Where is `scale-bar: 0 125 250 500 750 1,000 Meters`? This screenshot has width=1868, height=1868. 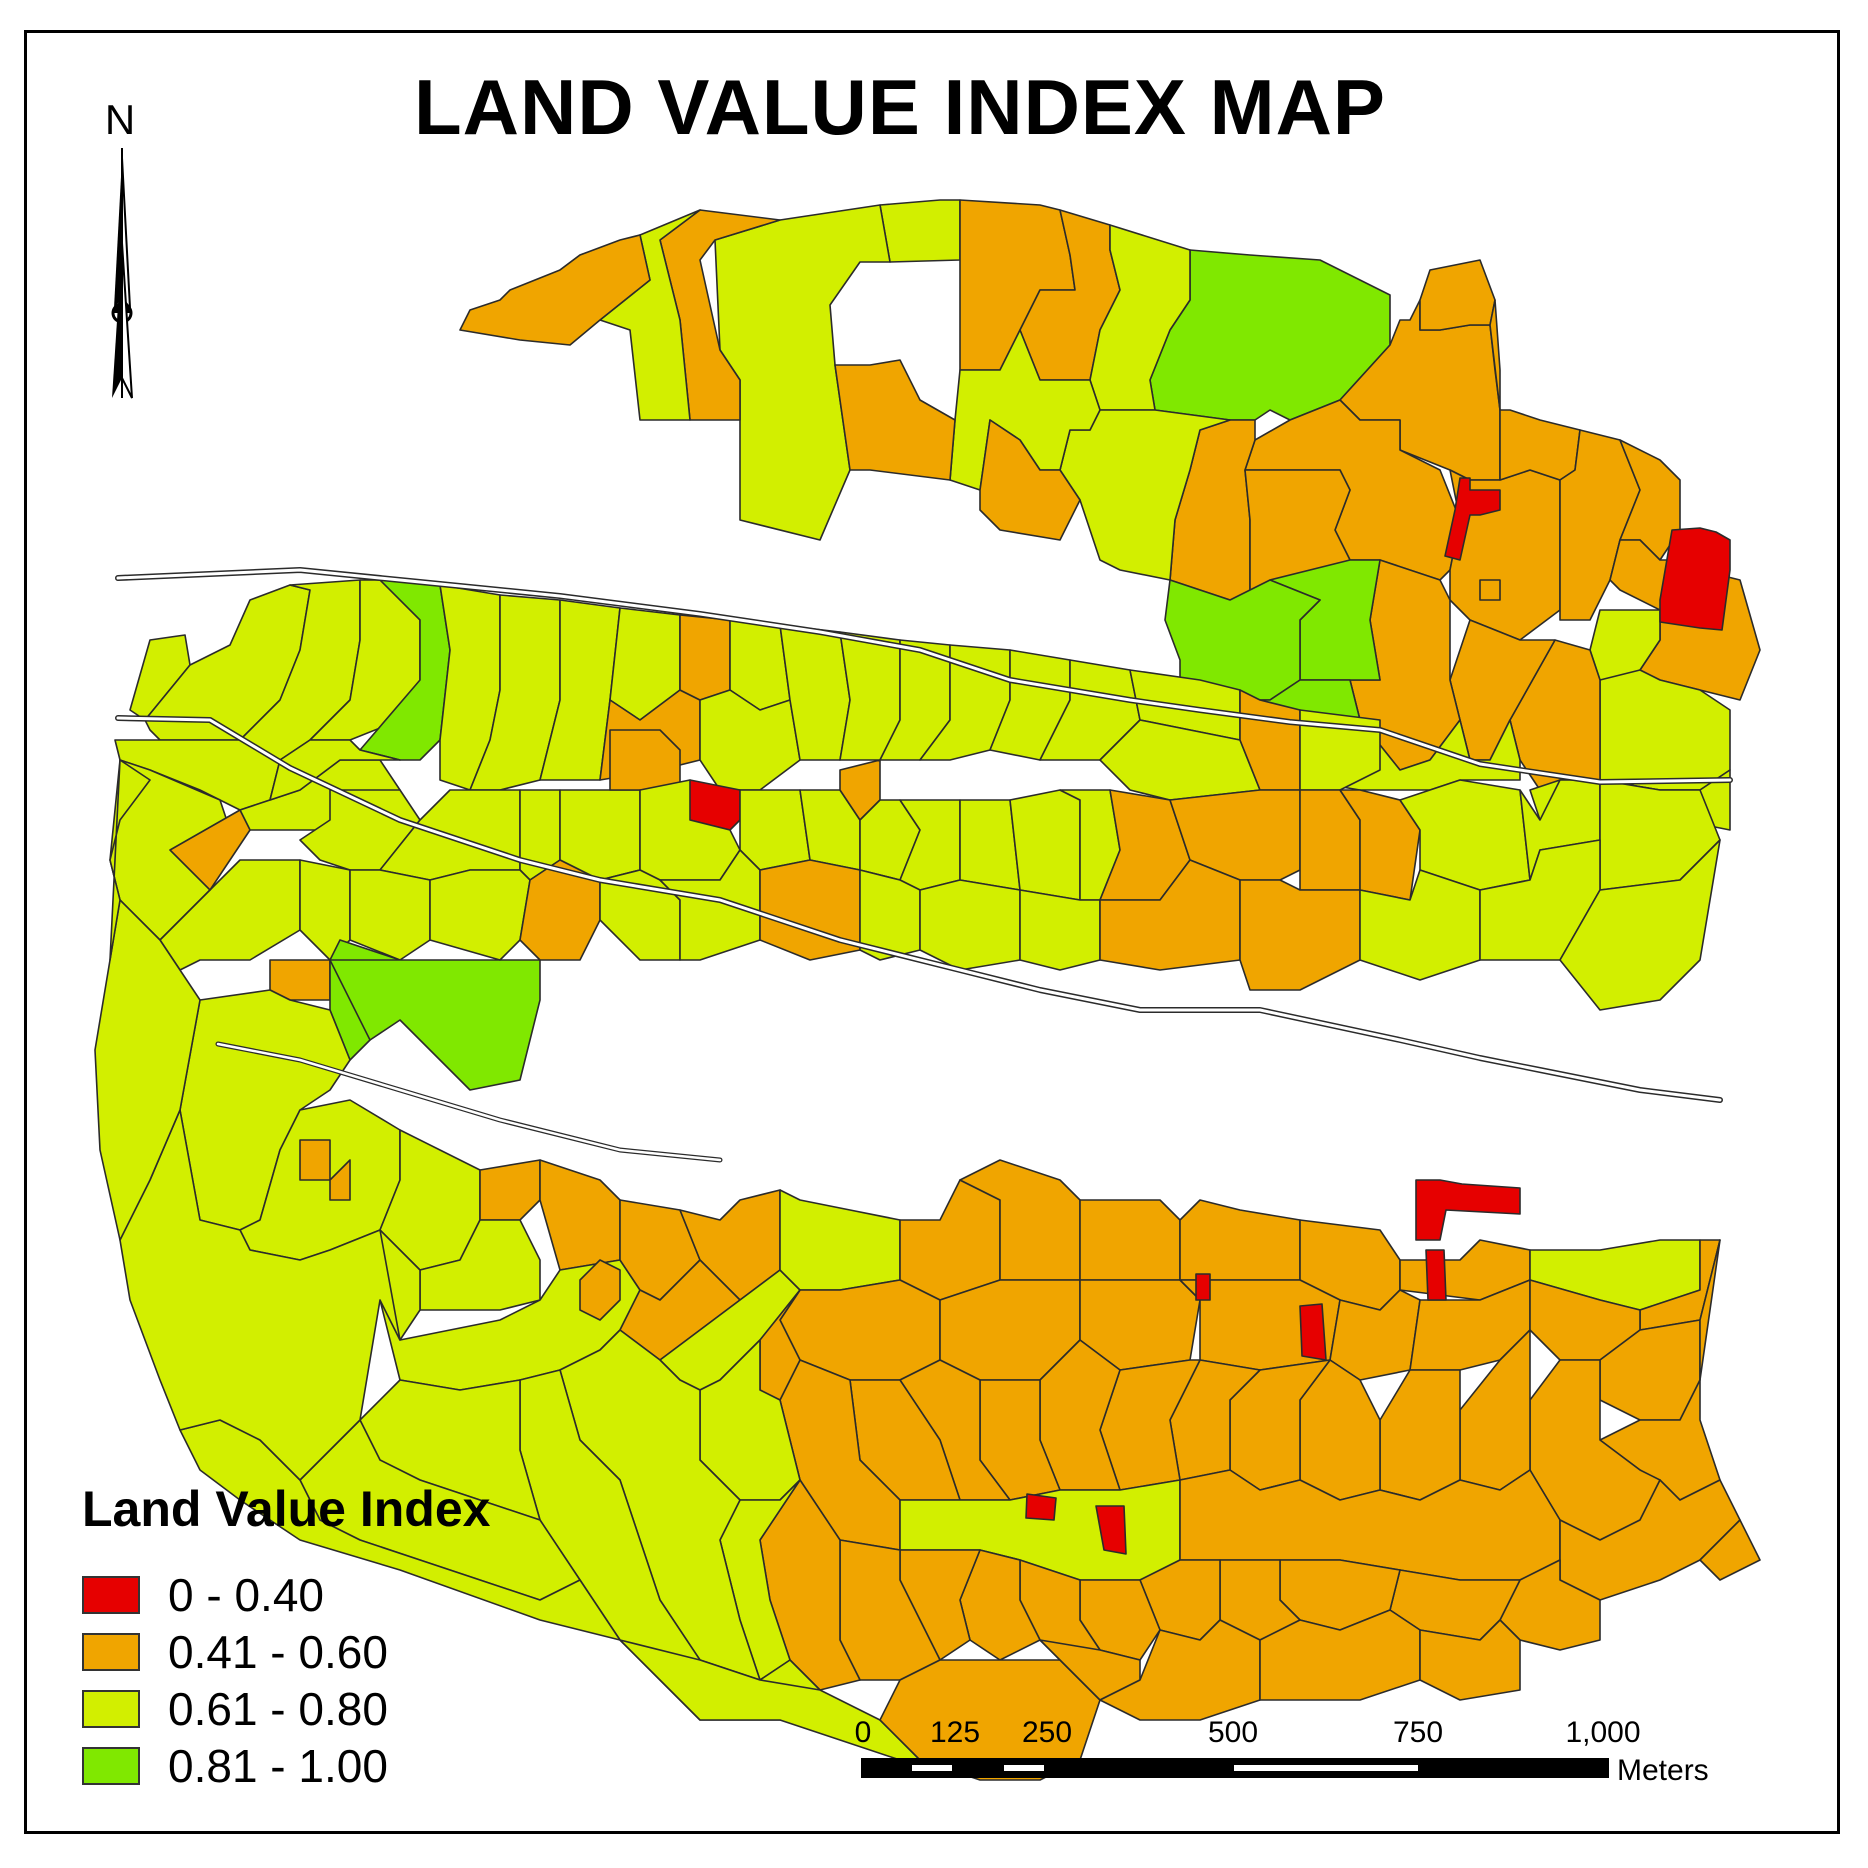
scale-bar: 0 125 250 500 750 1,000 Meters is located at coordinates (1295, 1756).